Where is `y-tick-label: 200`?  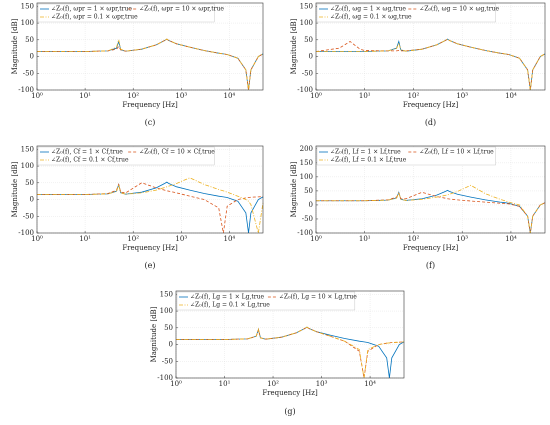
y-tick-label: 200 is located at coordinates (306, 149).